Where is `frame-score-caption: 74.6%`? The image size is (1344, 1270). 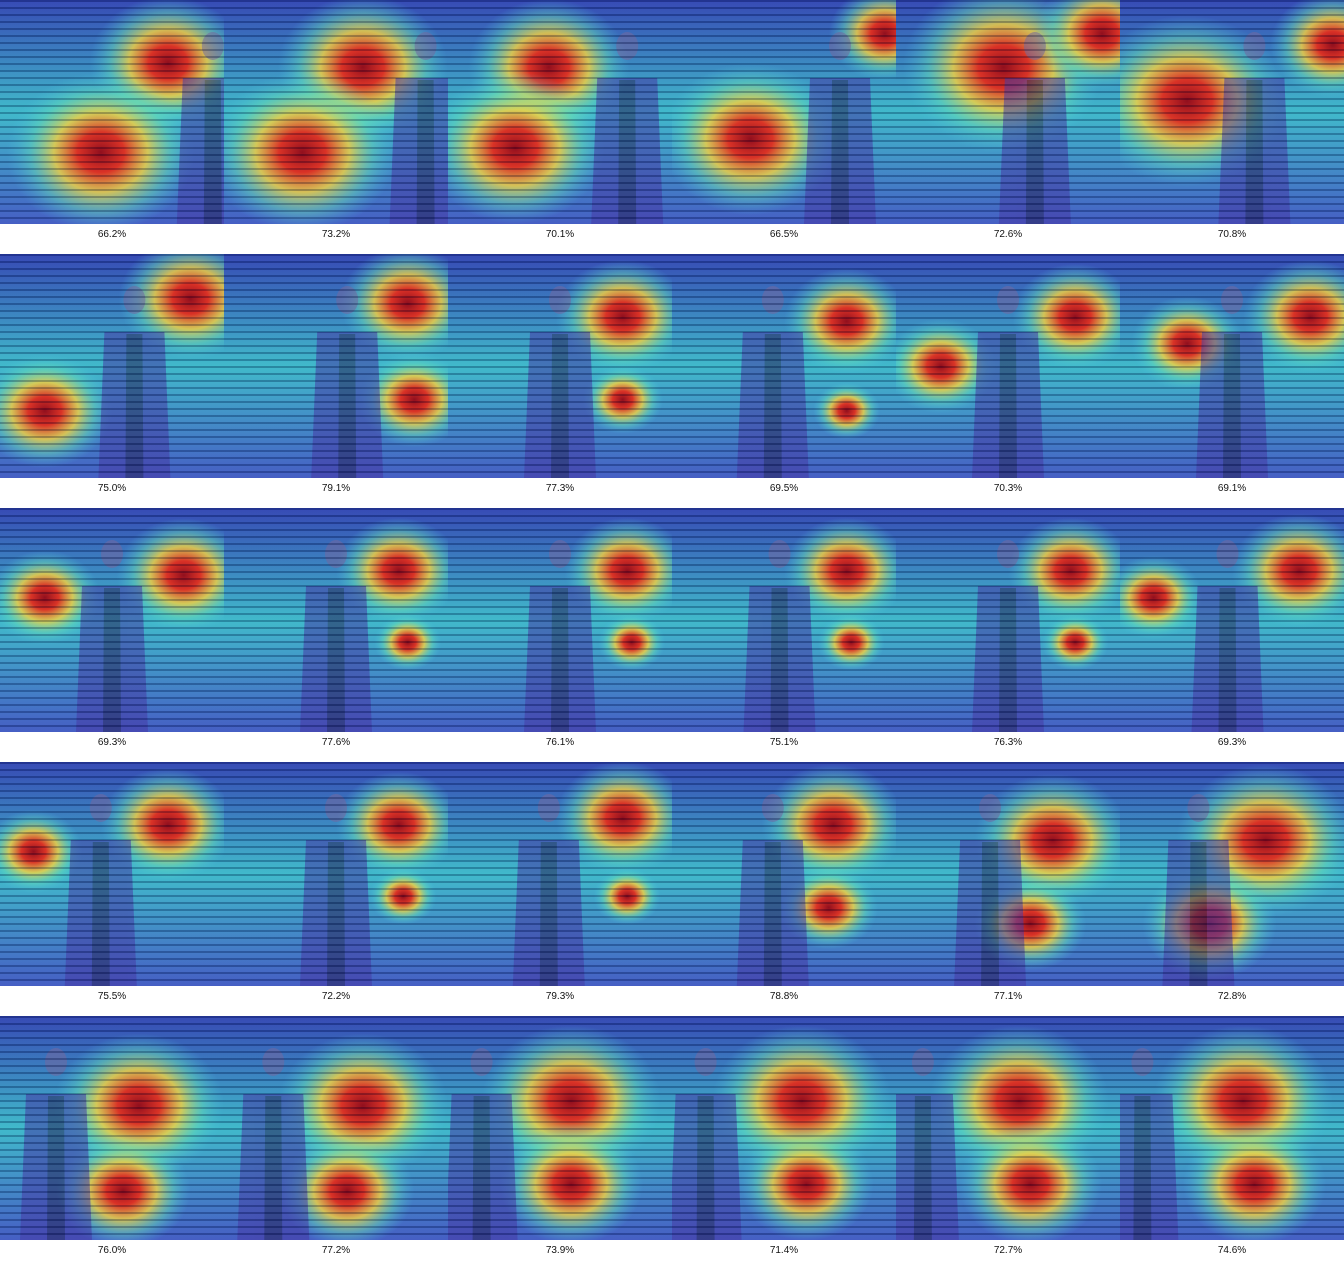 frame-score-caption: 74.6% is located at coordinates (1232, 1250).